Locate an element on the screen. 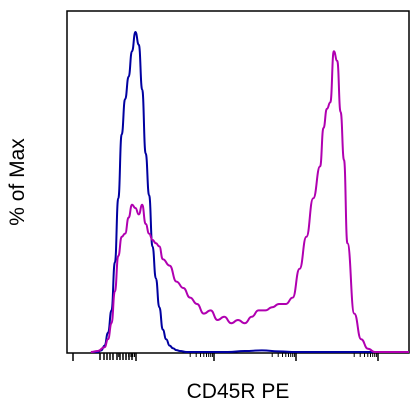 Image resolution: width=420 pixels, height=413 pixels. y-axis-label: % of Max is located at coordinates (17, 182).